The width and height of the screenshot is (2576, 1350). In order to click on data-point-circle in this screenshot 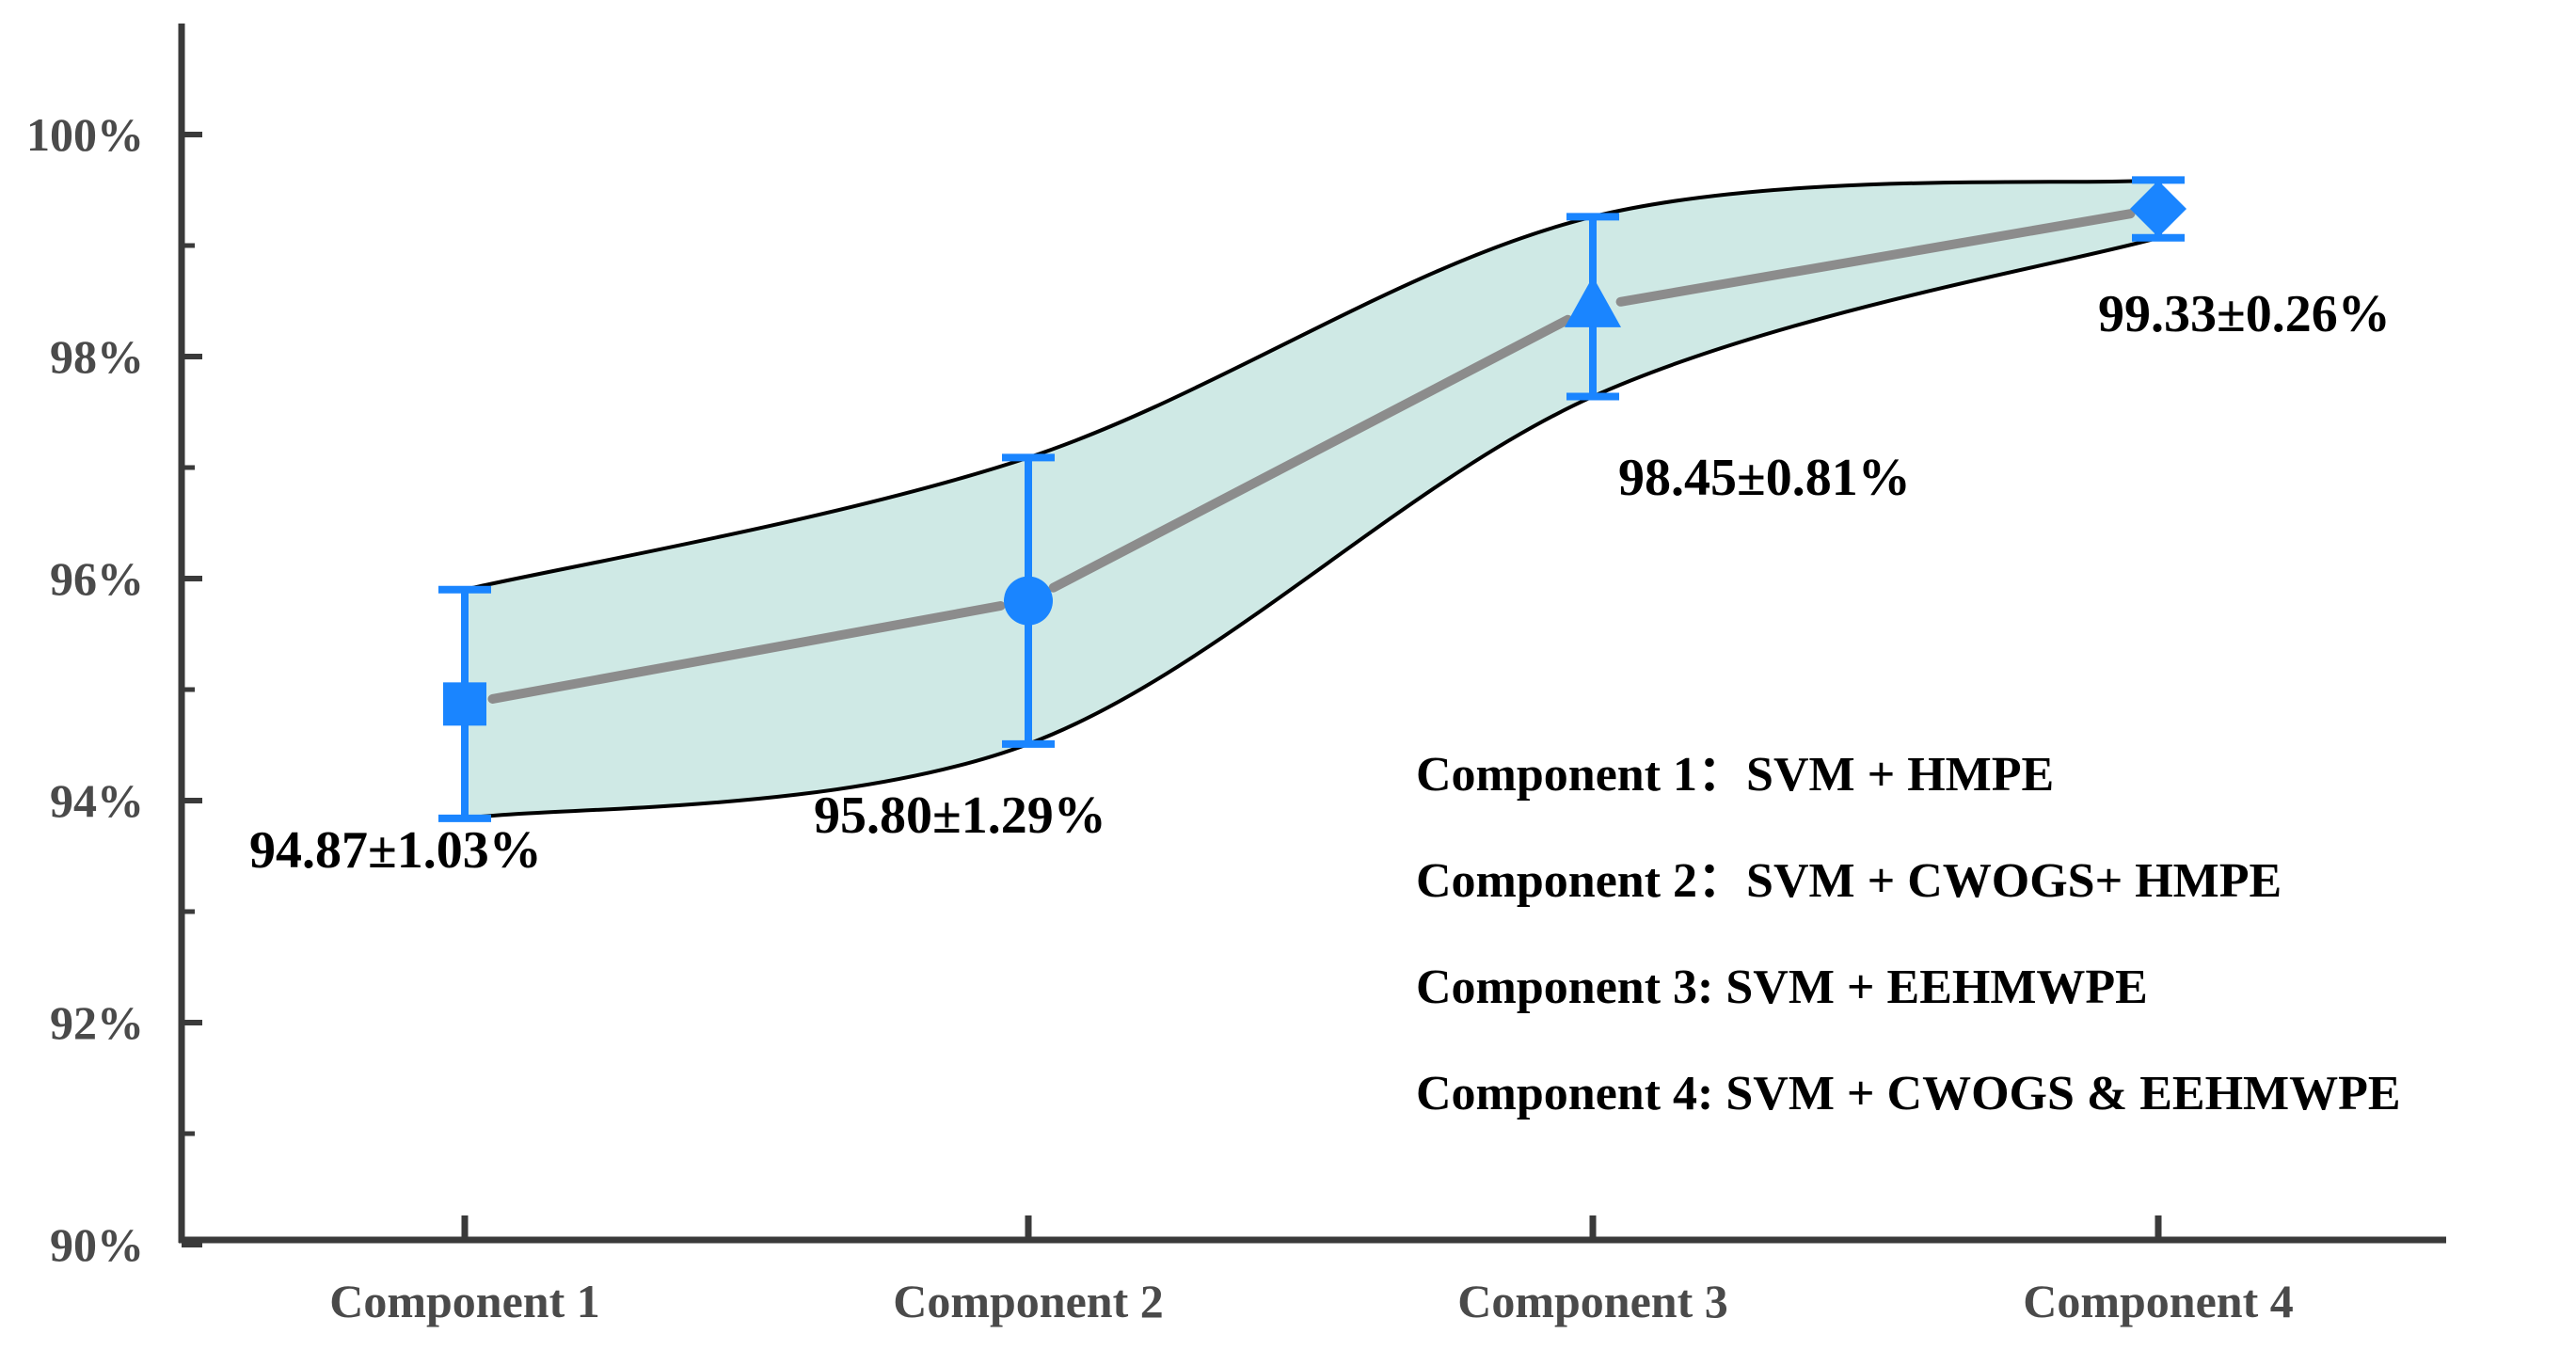, I will do `click(1028, 601)`.